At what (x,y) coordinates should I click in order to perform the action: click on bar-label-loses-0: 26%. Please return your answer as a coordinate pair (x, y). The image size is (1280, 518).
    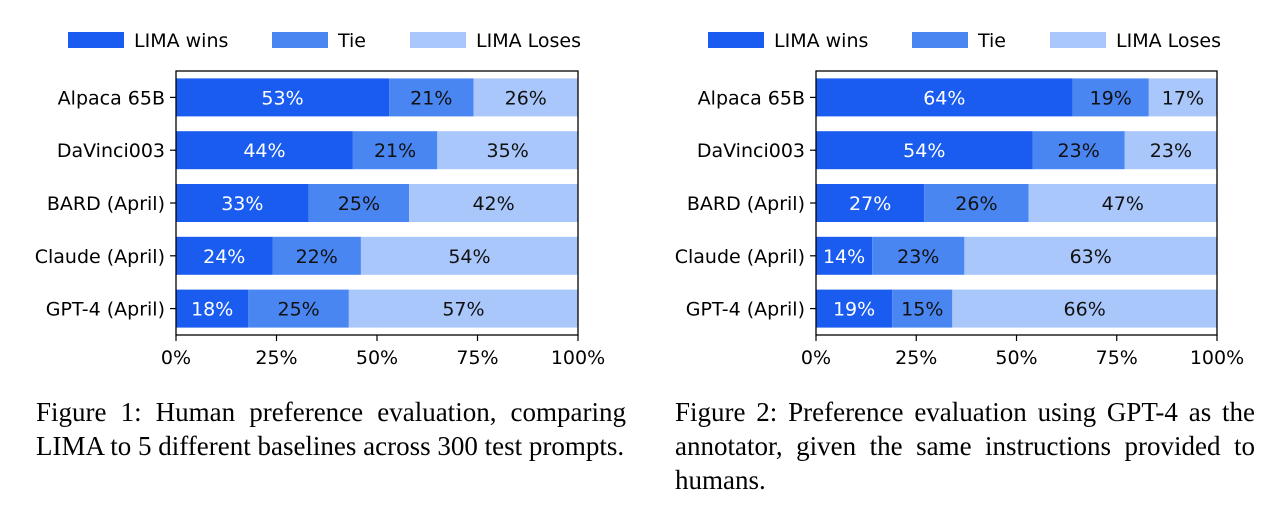
    Looking at the image, I should click on (526, 98).